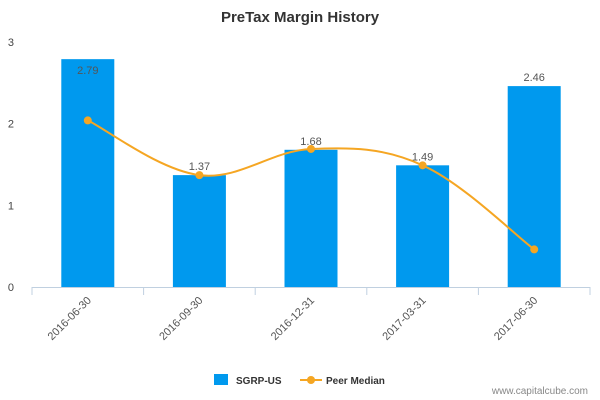 Image resolution: width=600 pixels, height=400 pixels. Describe the element at coordinates (516, 319) in the screenshot. I see `x-tick-label: 2017-06-30` at that location.